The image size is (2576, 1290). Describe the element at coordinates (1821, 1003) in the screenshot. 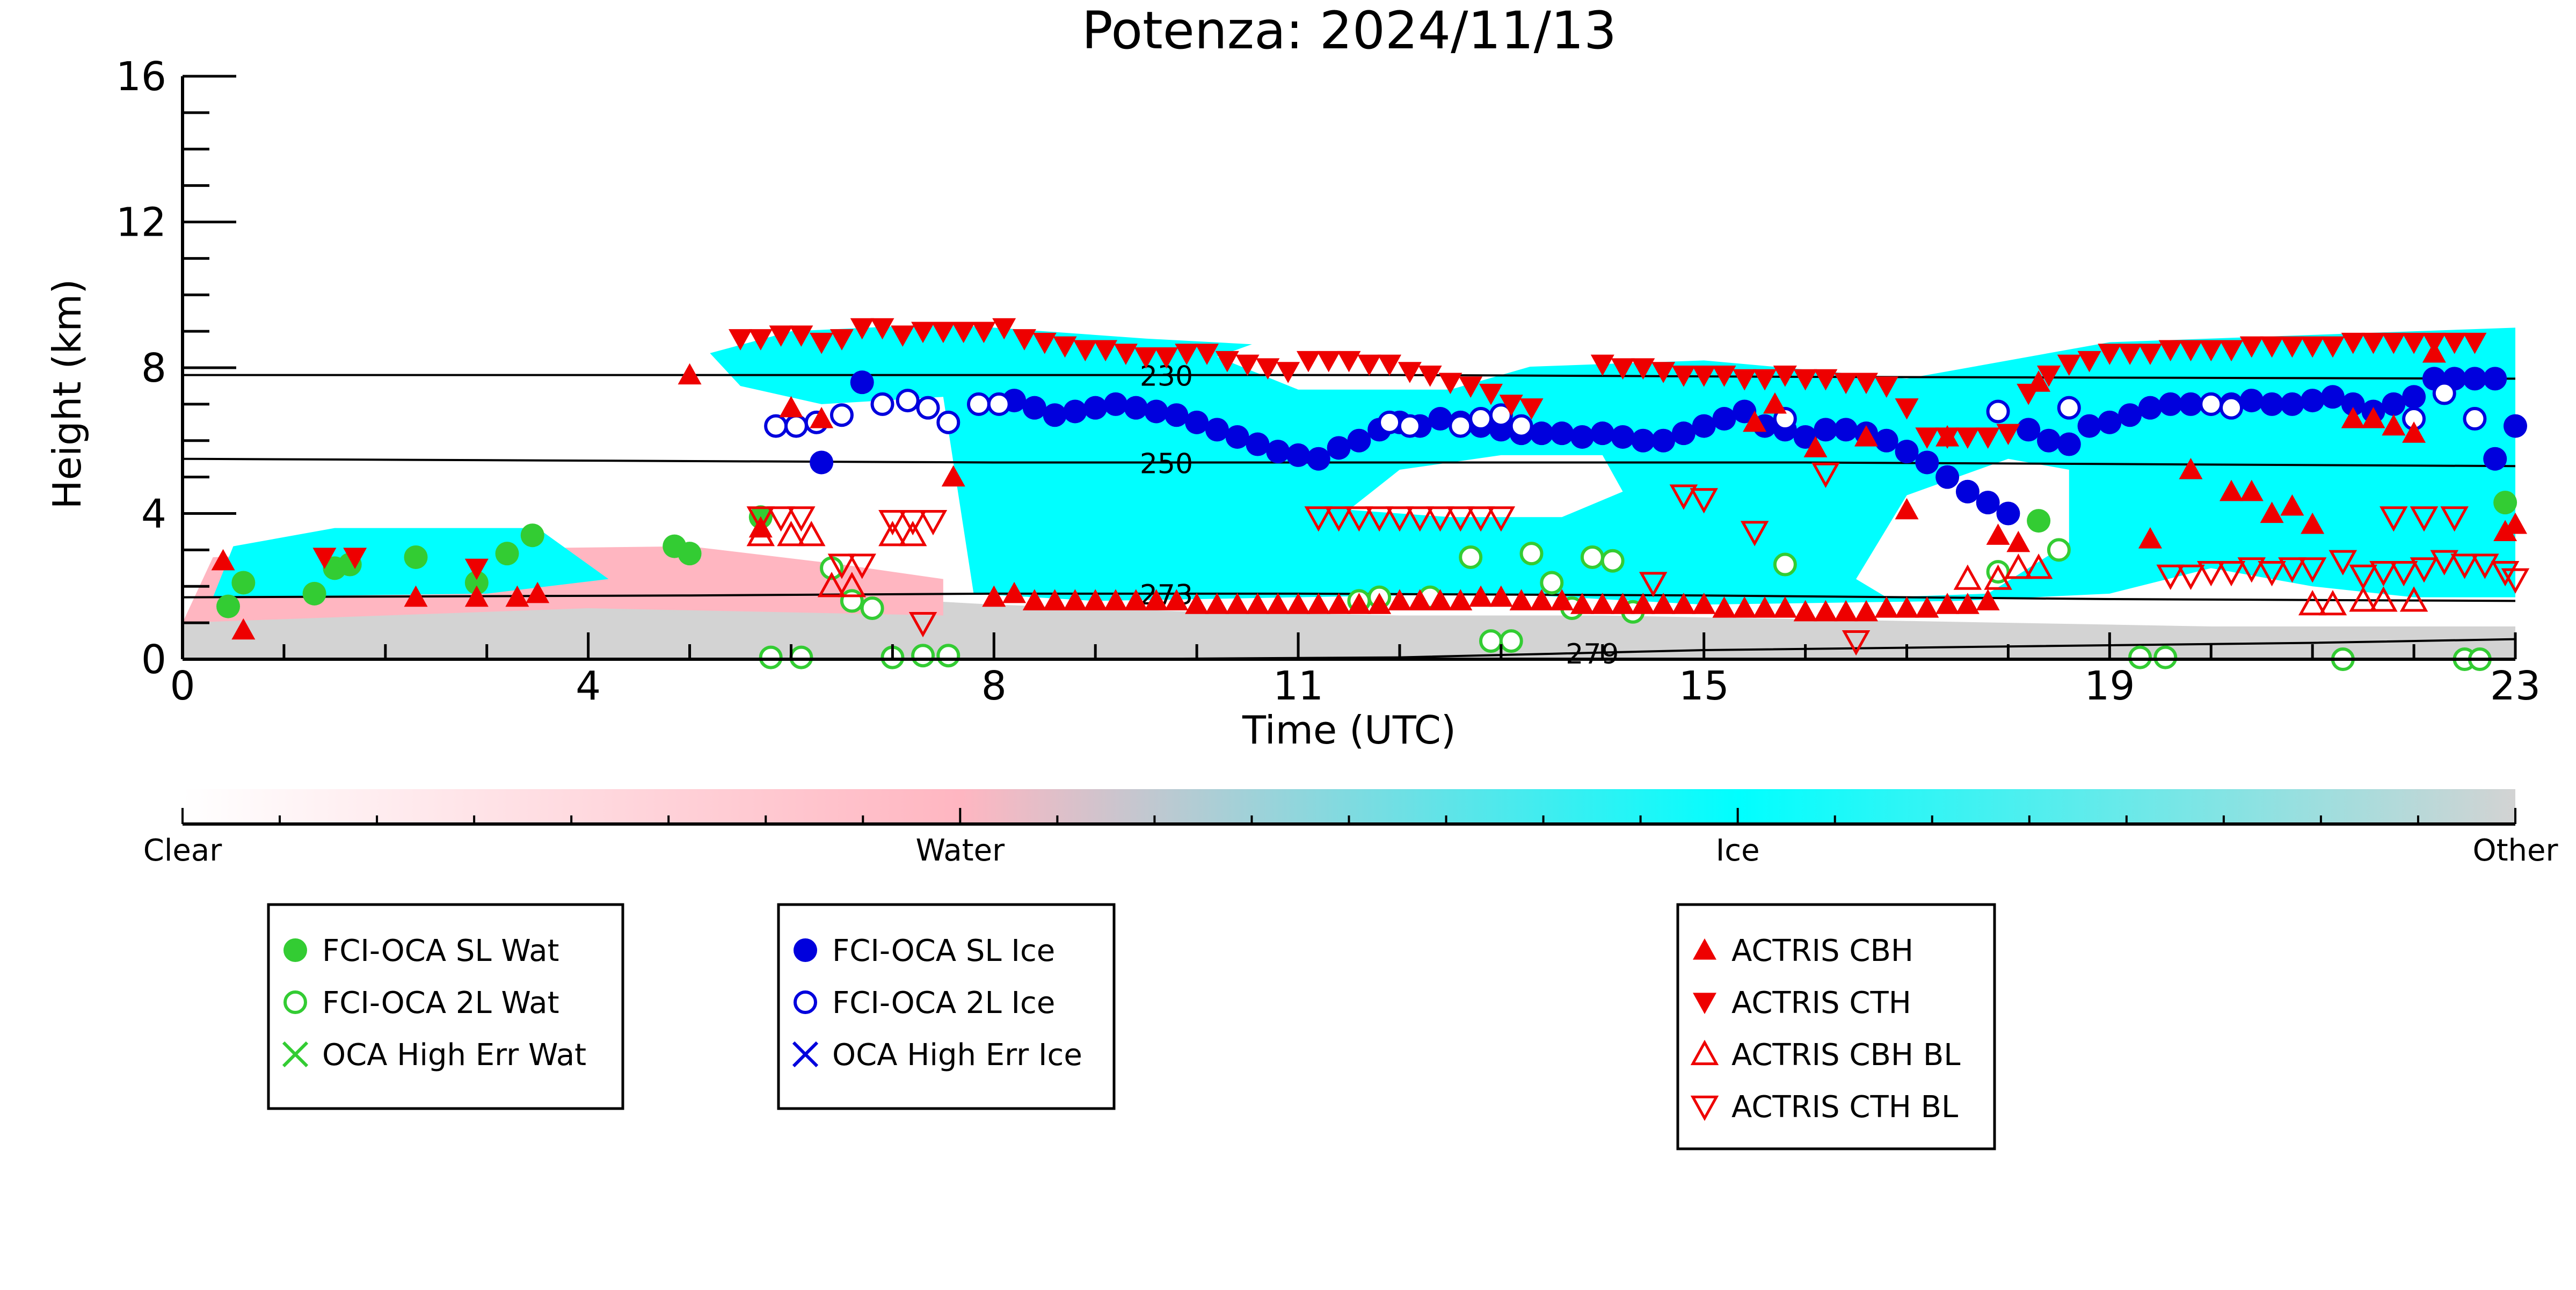

I see `legend-2-label-1: ACTRIS CTH` at that location.